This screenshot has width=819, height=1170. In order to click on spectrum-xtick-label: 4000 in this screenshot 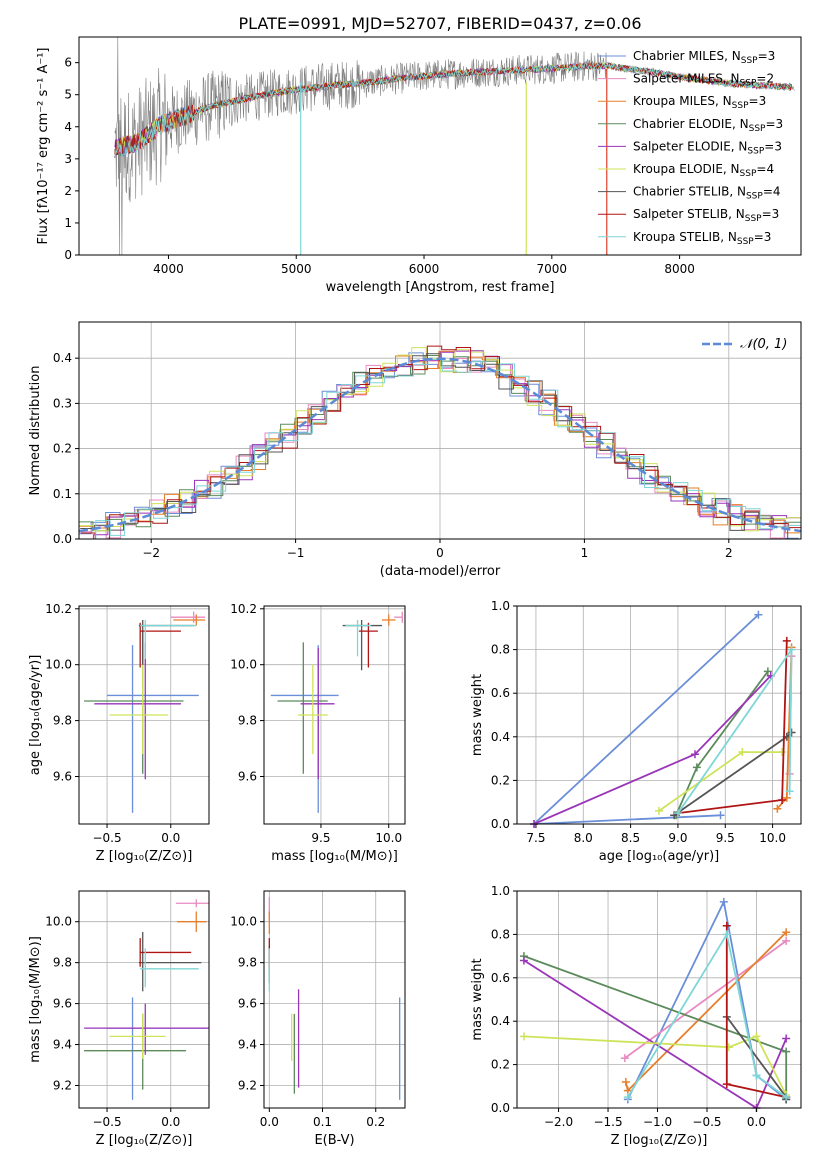, I will do `click(168, 269)`.